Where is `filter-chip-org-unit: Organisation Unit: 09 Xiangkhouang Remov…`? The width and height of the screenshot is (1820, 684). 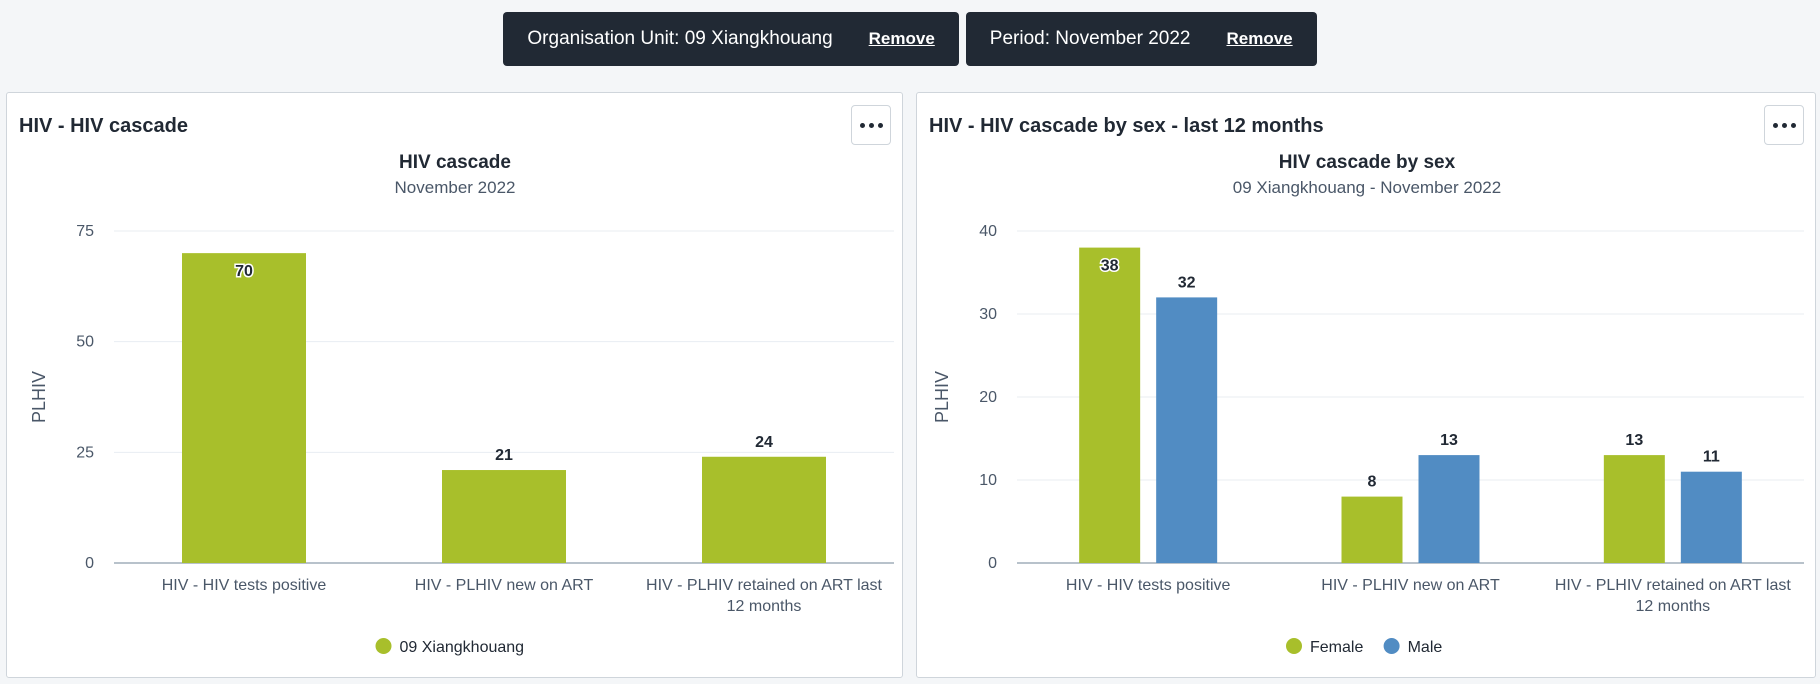 filter-chip-org-unit: Organisation Unit: 09 Xiangkhouang Remov… is located at coordinates (731, 39).